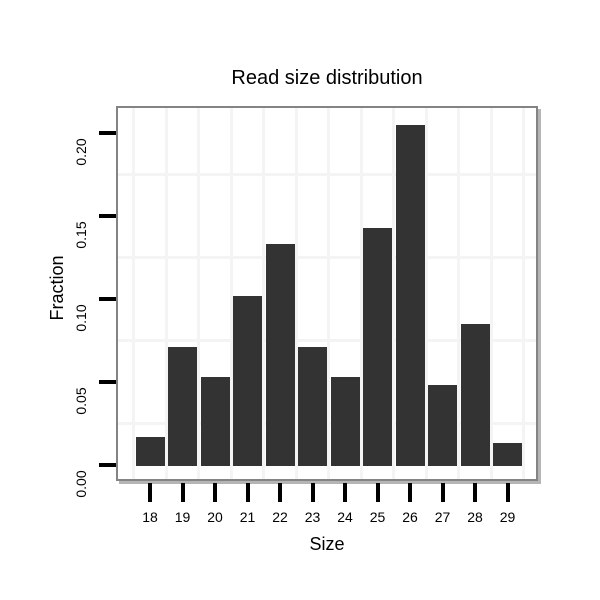  Describe the element at coordinates (81, 401) in the screenshot. I see `y-axis-tick-label: 0.05` at that location.